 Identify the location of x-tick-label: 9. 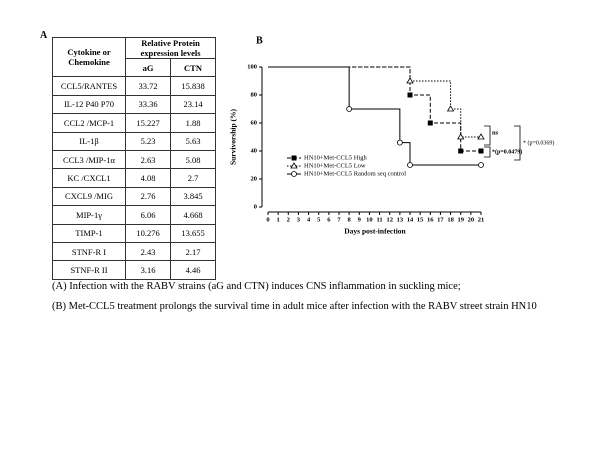
(360, 219).